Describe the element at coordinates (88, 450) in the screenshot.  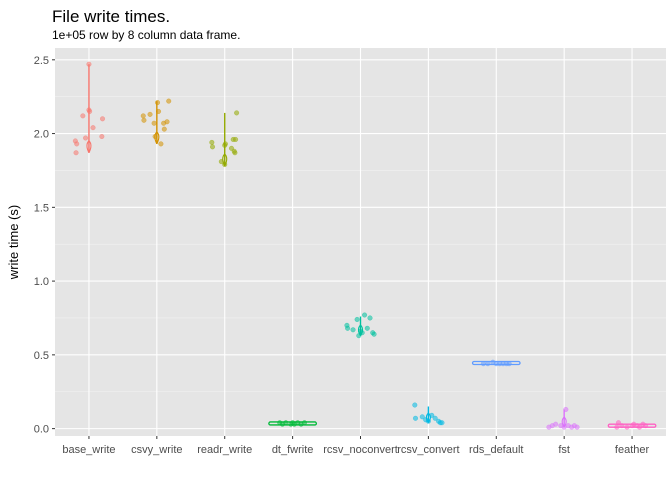
I see `x-tick-label: base_write` at that location.